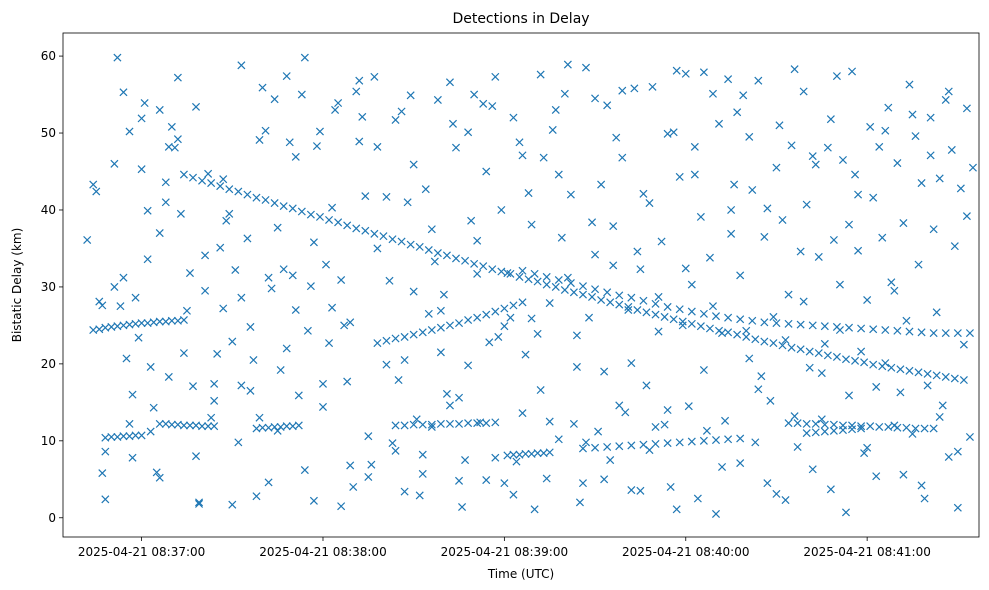 This screenshot has width=989, height=590. I want to click on chart-title: Detections in Delay, so click(520, 19).